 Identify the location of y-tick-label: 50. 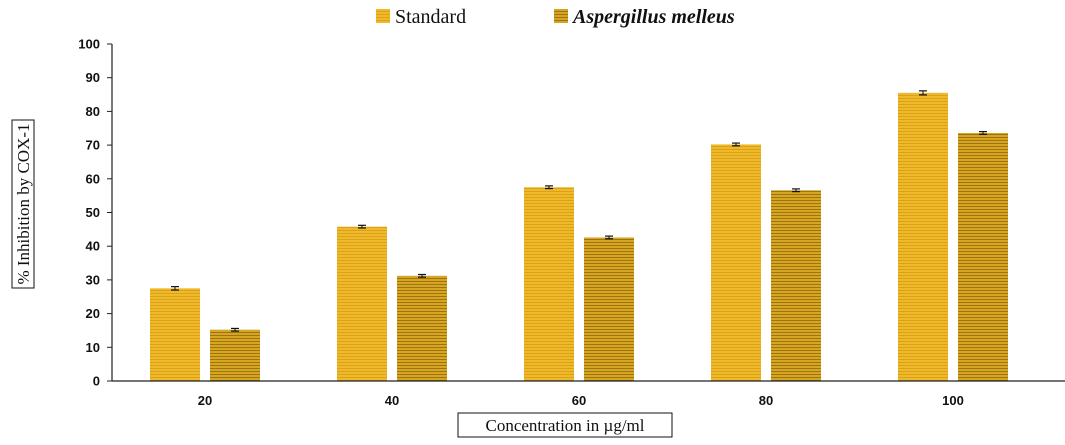
(93, 212).